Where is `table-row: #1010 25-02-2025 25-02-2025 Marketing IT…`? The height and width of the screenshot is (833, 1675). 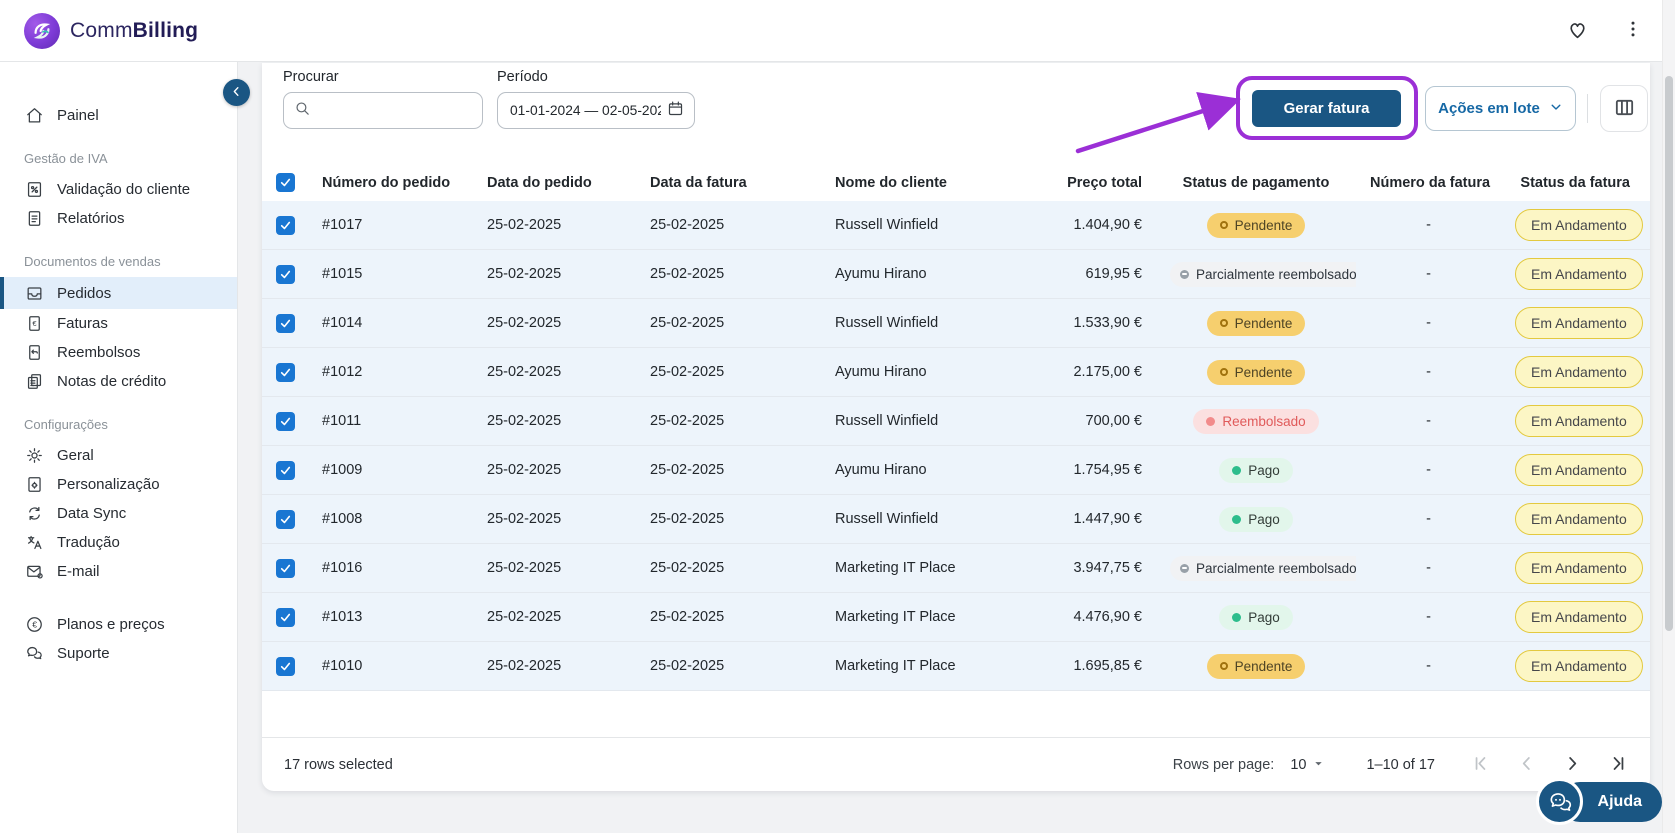 table-row: #1010 25-02-2025 25-02-2025 Marketing IT… is located at coordinates (956, 666).